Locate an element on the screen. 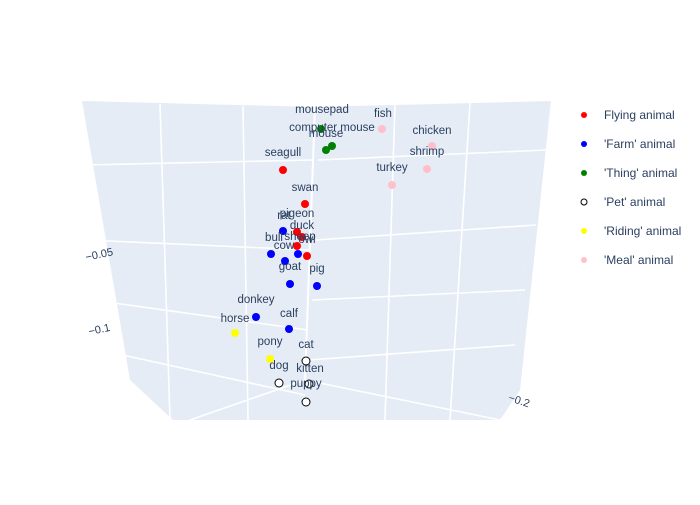  point-label: cat is located at coordinates (306, 345).